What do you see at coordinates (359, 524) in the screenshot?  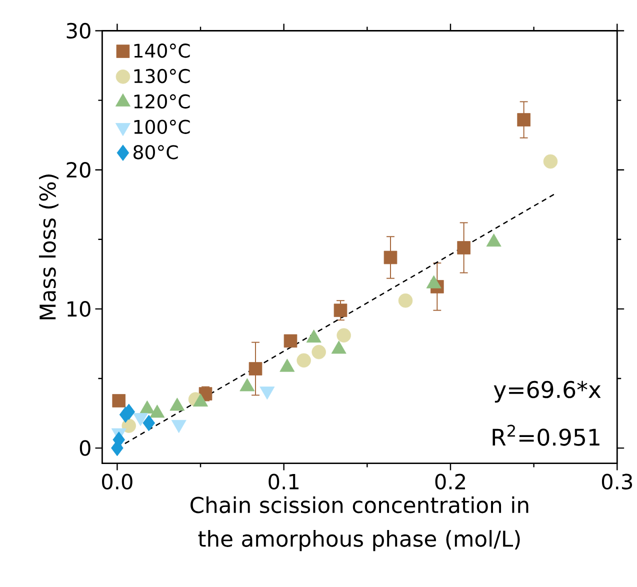 I see `x-axis-title: Chain scission concentration in the amorphous phase (mol/L)` at bounding box center [359, 524].